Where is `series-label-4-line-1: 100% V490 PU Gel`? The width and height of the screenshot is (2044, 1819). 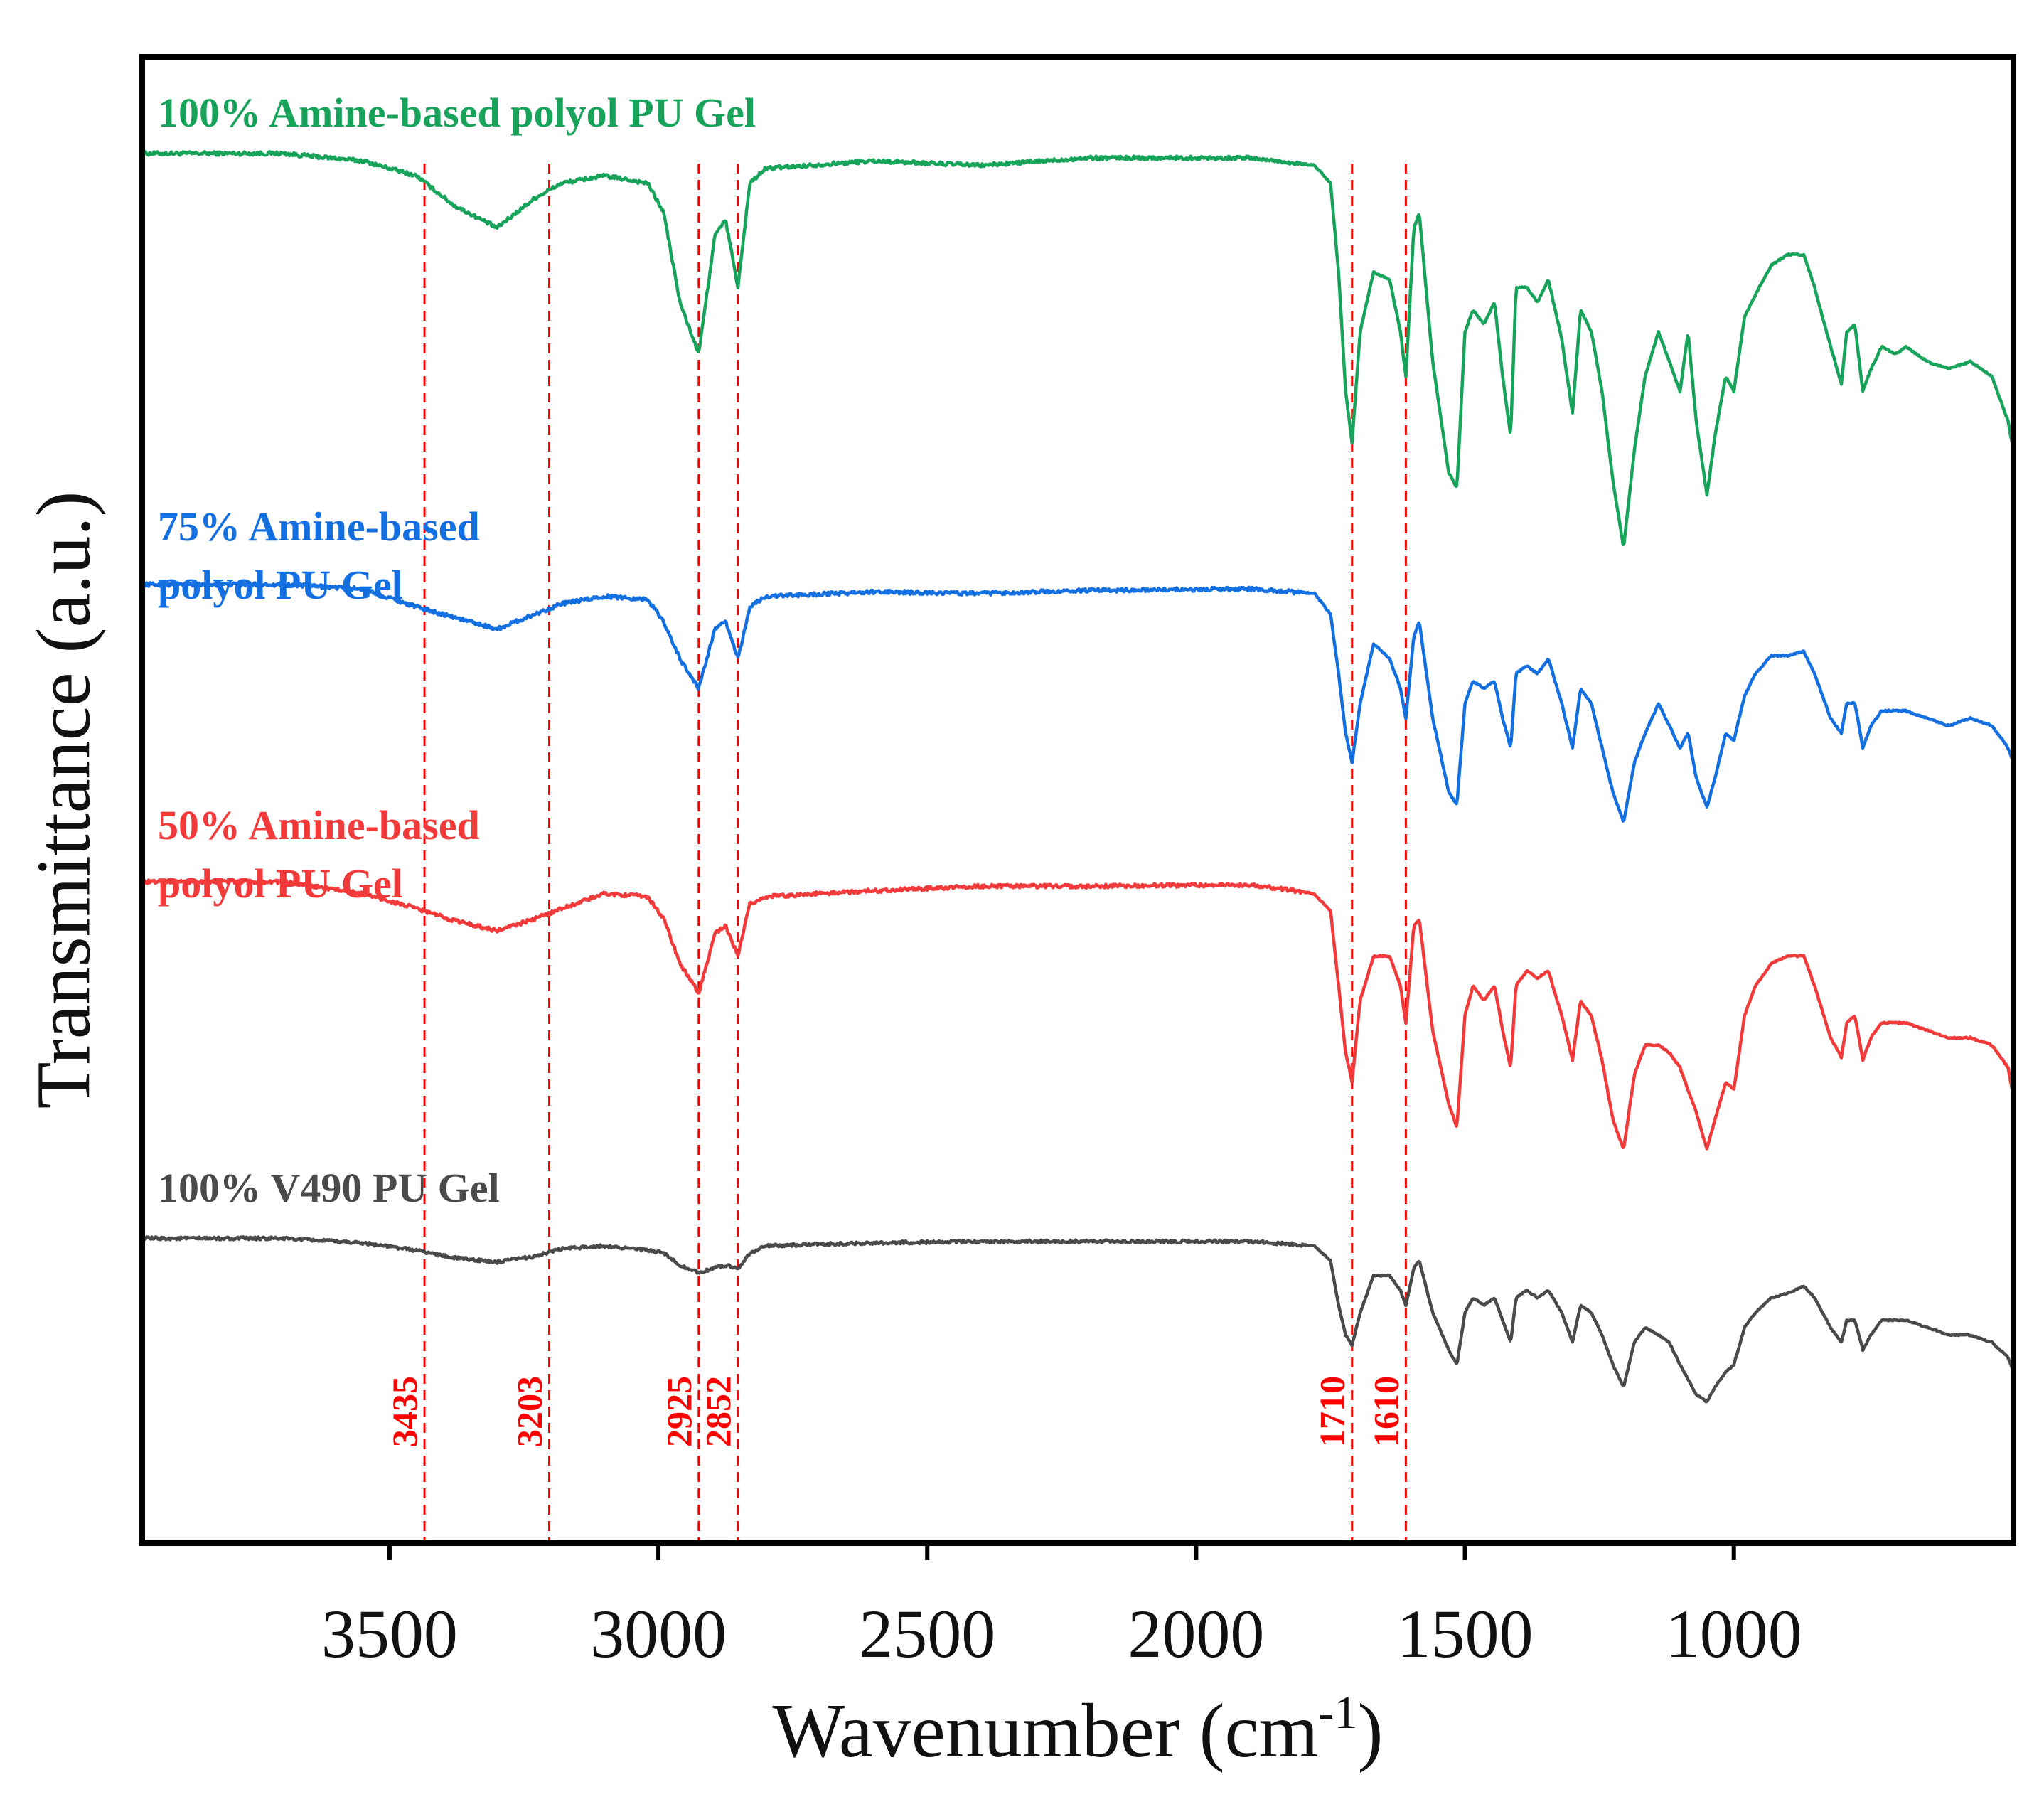 series-label-4-line-1: 100% V490 PU Gel is located at coordinates (329, 1188).